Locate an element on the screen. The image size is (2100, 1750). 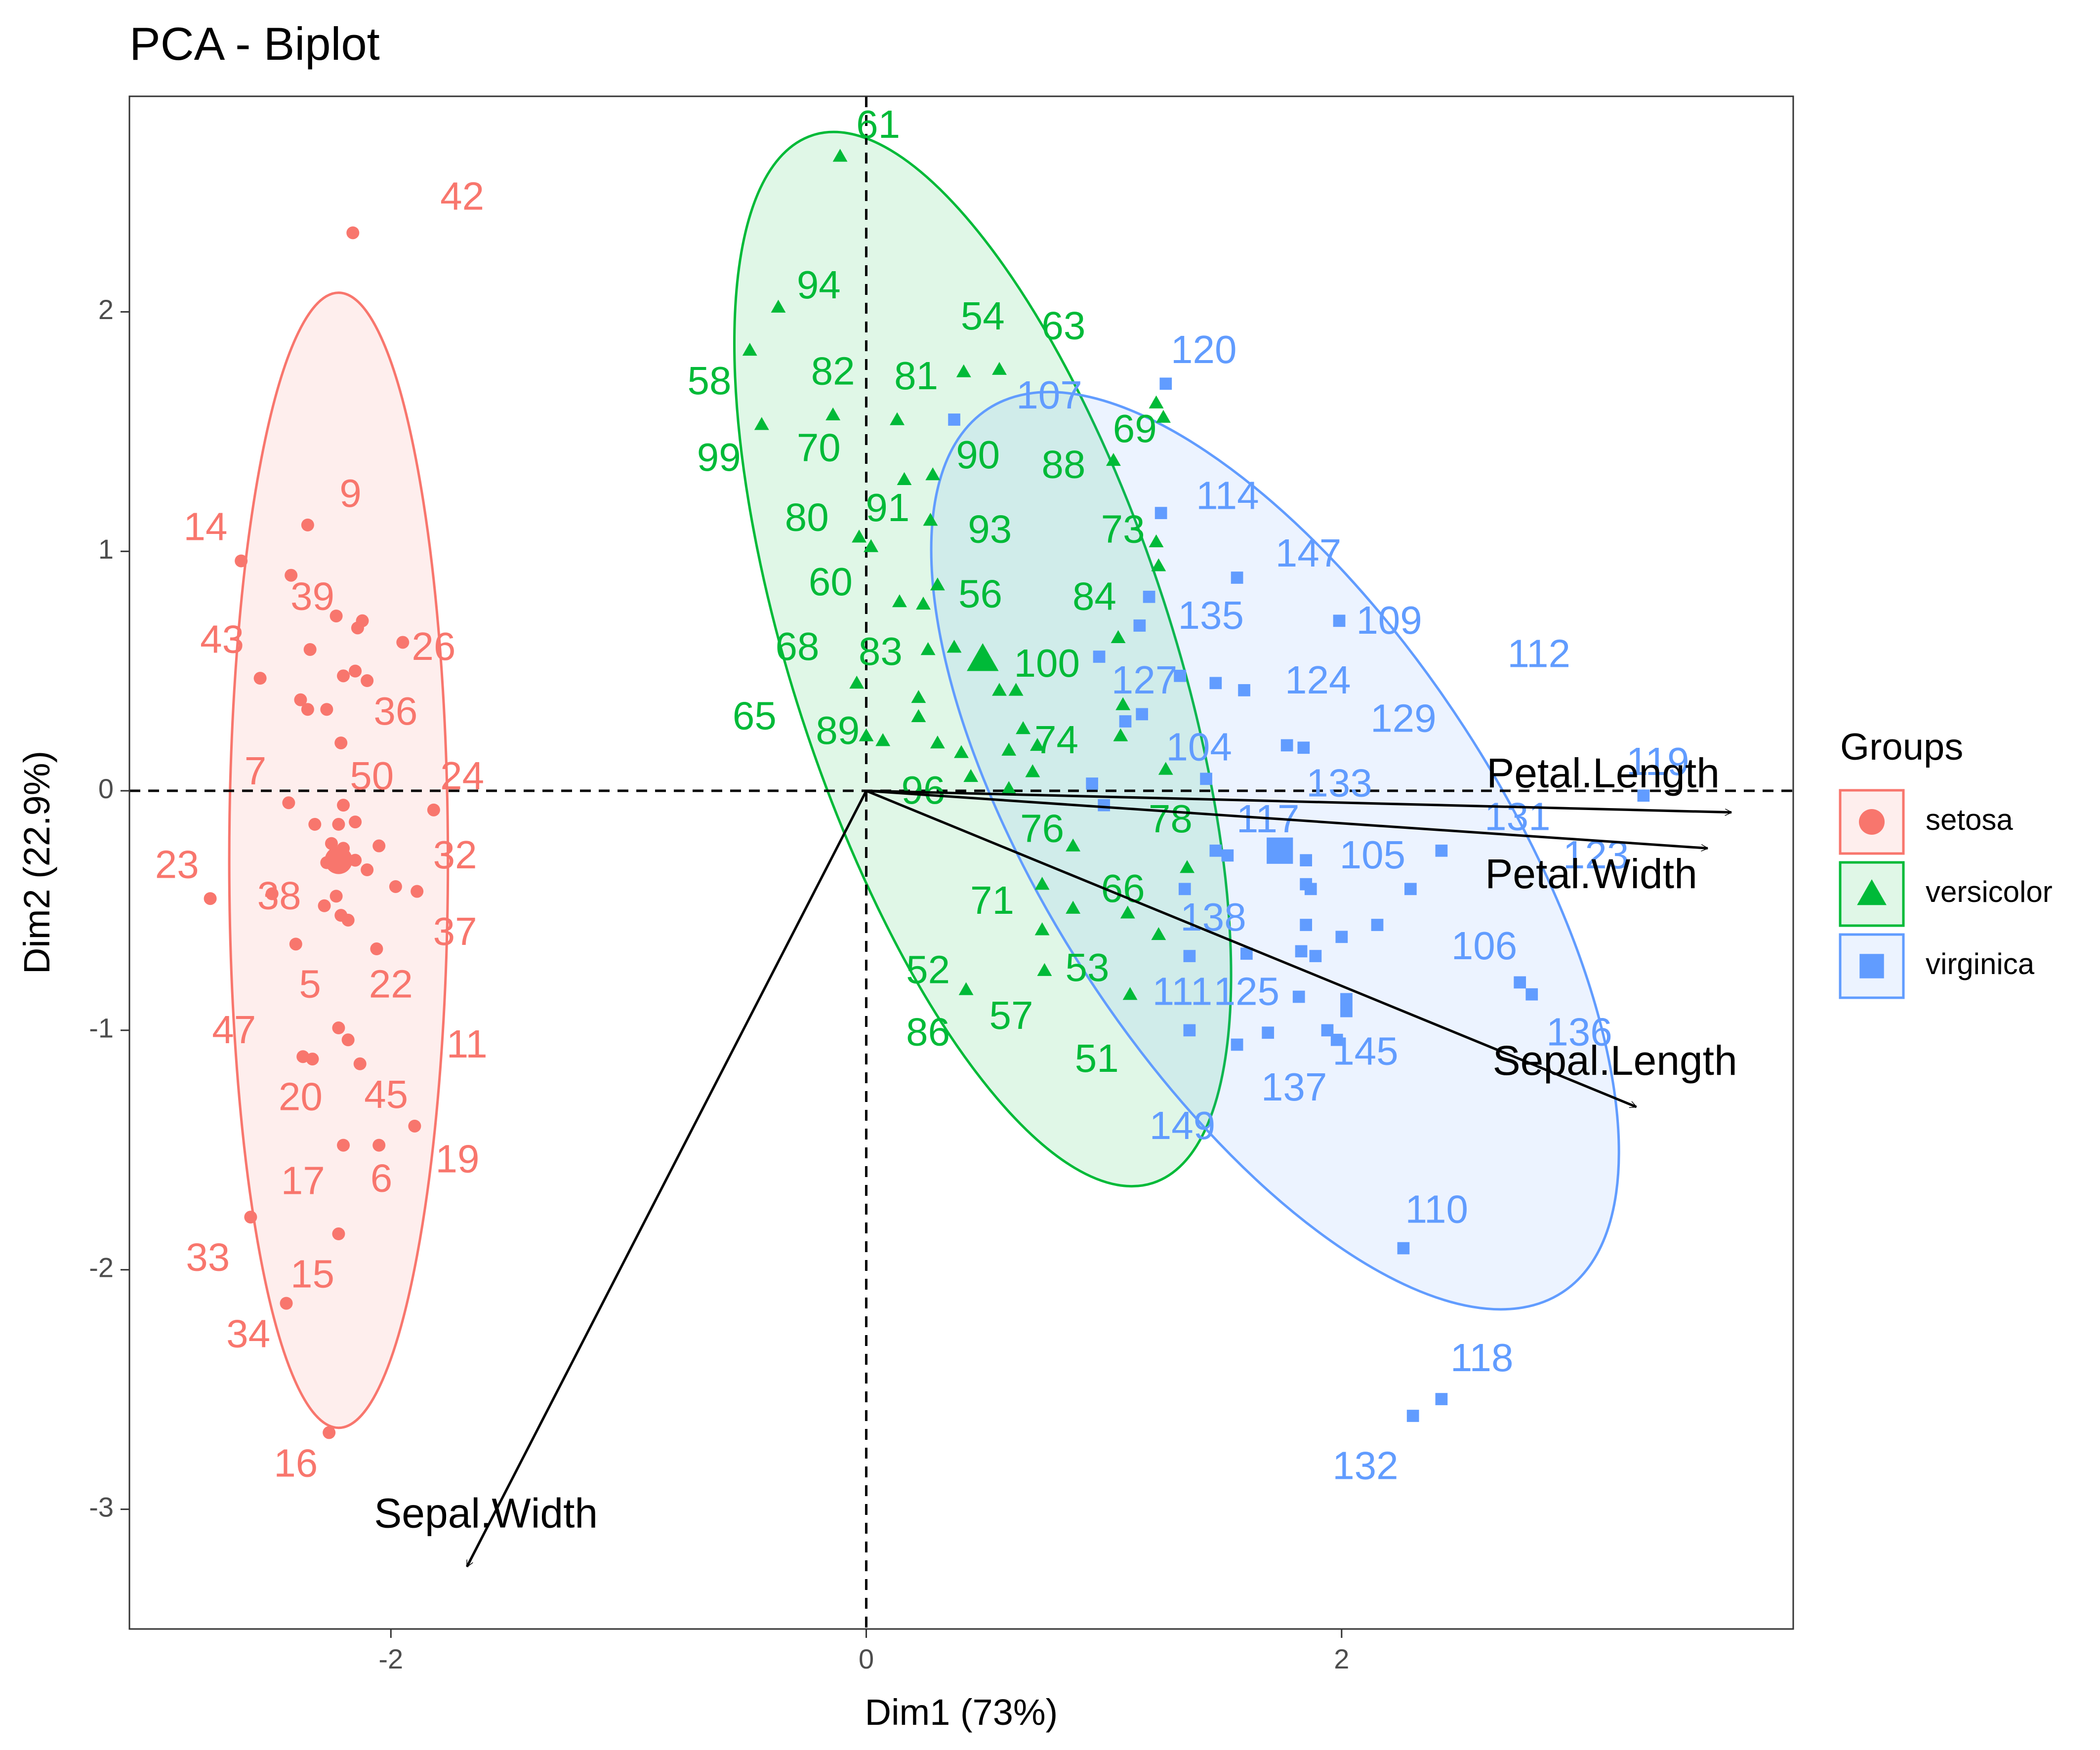
versicolor-point-label: 96 is located at coordinates (924, 790).